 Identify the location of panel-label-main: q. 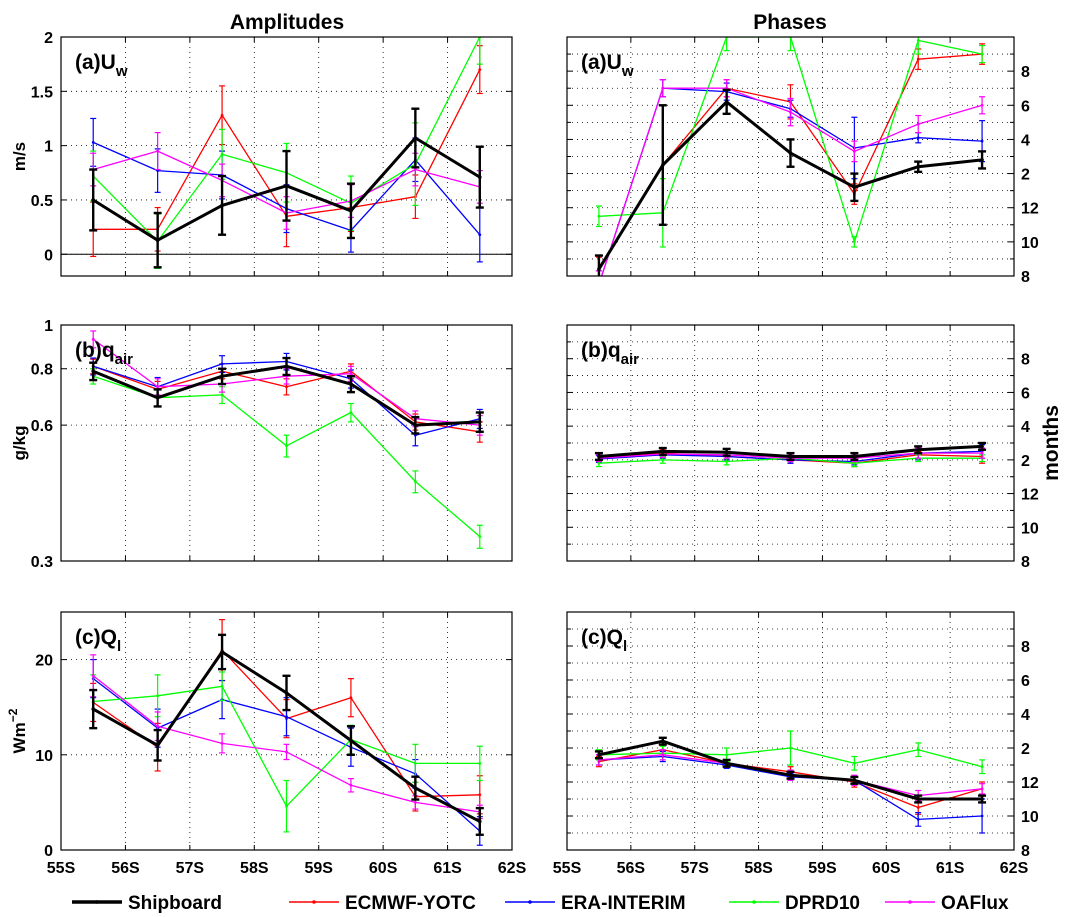
(108, 350).